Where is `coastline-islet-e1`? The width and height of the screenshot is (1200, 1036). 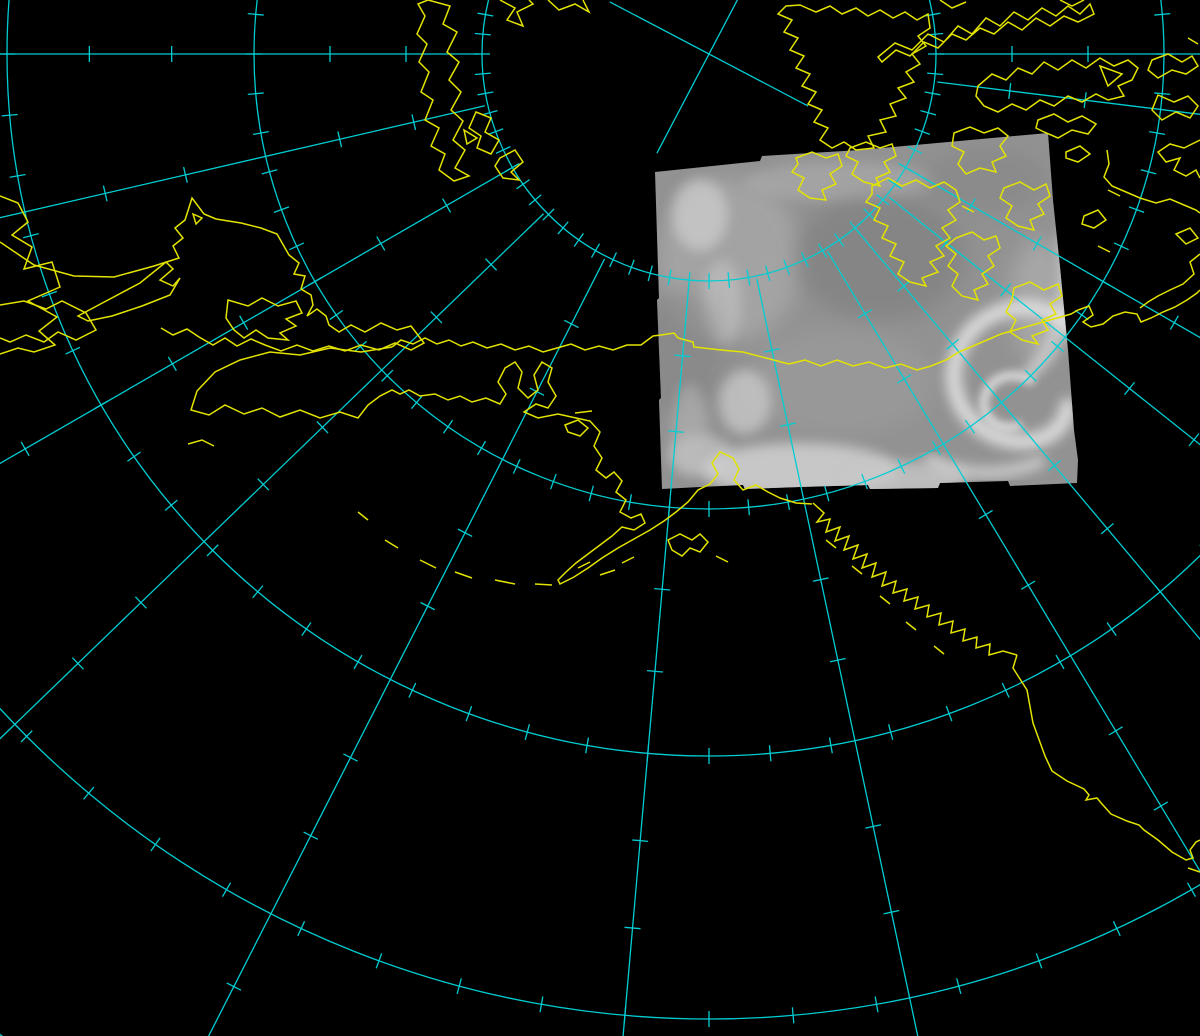 coastline-islet-e1 is located at coordinates (1078, 154).